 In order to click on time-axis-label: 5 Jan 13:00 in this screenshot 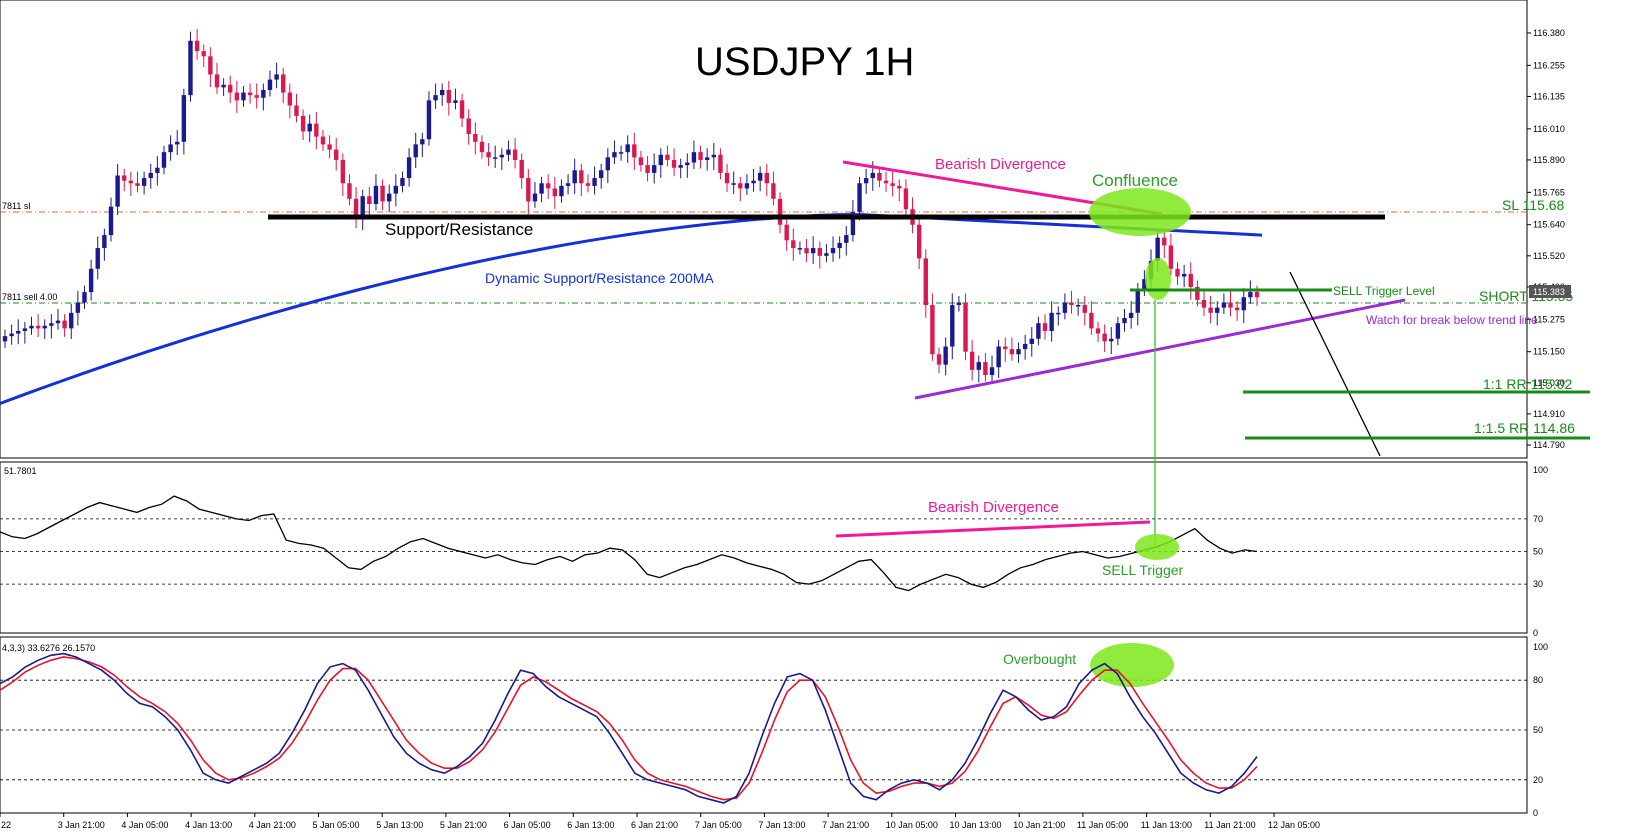, I will do `click(399, 825)`.